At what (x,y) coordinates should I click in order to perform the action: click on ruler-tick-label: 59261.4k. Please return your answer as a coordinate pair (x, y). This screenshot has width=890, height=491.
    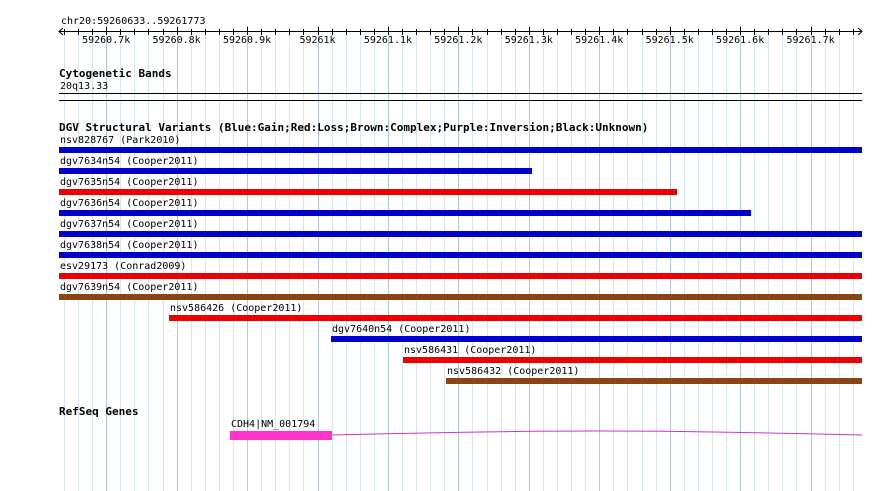
    Looking at the image, I should click on (599, 40).